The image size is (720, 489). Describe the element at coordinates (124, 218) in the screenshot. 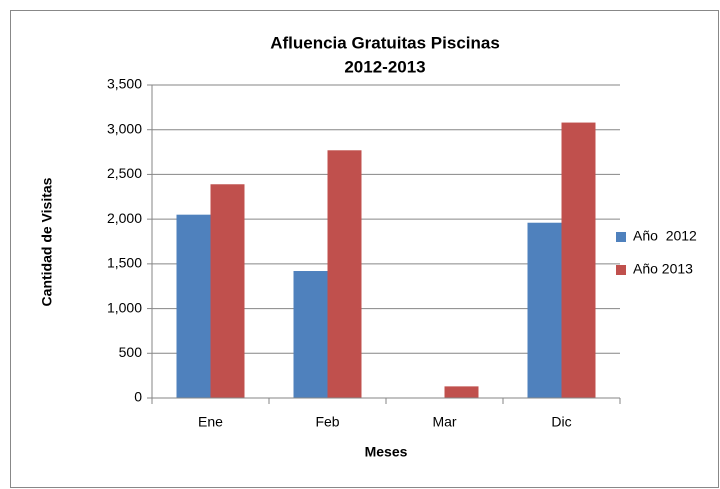

I see `y-tick-label: 2,000` at that location.